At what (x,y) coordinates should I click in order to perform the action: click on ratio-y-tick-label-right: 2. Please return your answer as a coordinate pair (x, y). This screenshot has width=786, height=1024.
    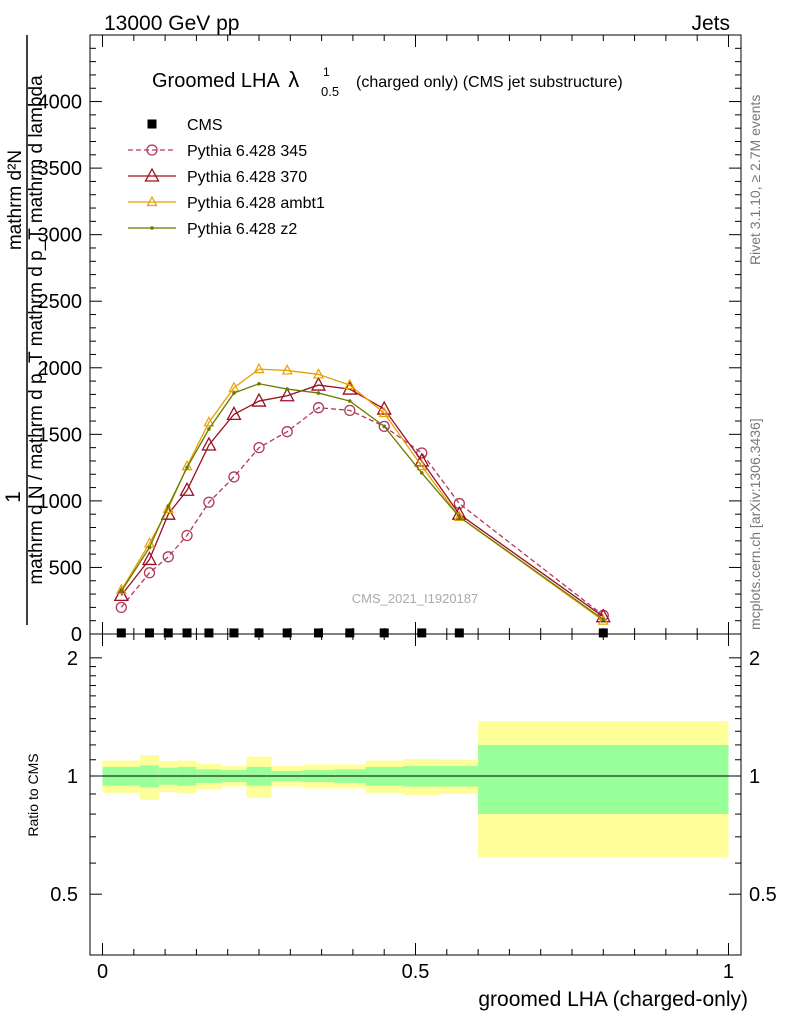
    Looking at the image, I should click on (754, 659).